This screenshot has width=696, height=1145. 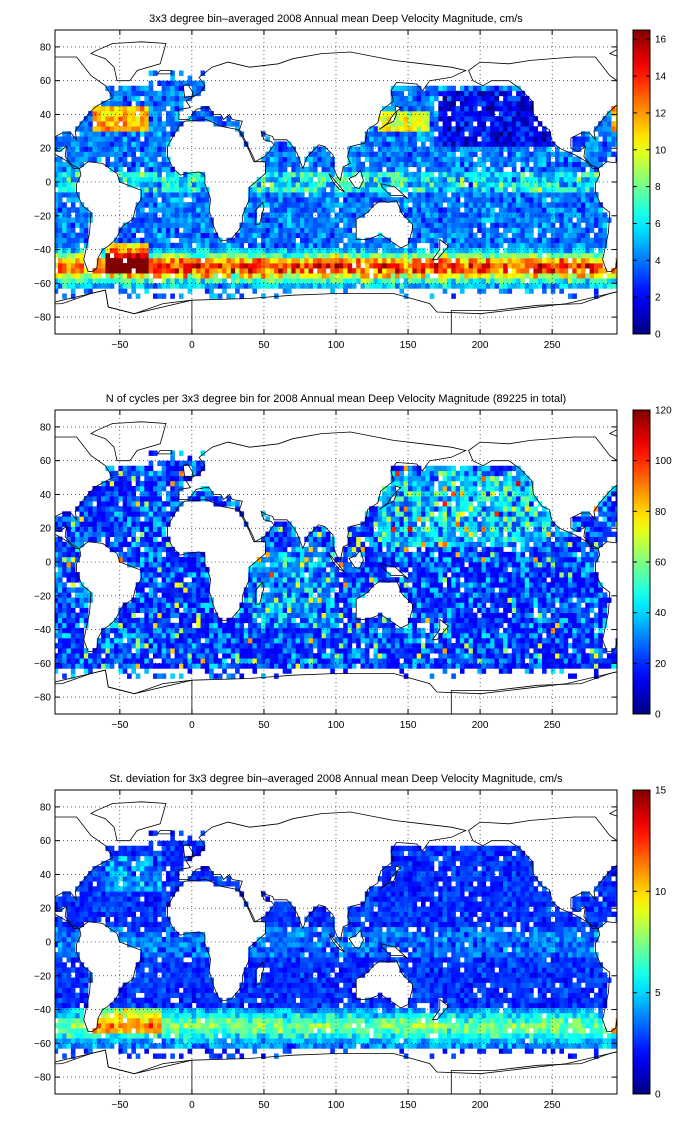 What do you see at coordinates (658, 298) in the screenshot?
I see `colorbar-tick-label: 2` at bounding box center [658, 298].